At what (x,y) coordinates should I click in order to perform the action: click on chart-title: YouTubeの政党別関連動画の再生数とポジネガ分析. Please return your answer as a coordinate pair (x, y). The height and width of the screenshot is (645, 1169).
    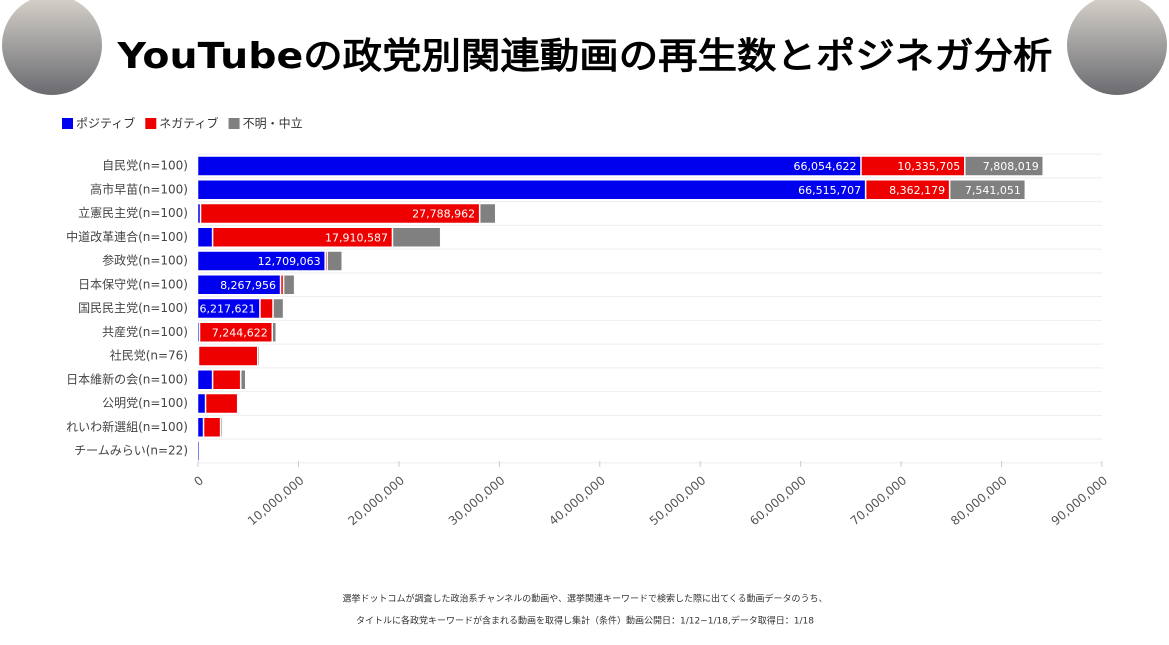
    Looking at the image, I should click on (584, 56).